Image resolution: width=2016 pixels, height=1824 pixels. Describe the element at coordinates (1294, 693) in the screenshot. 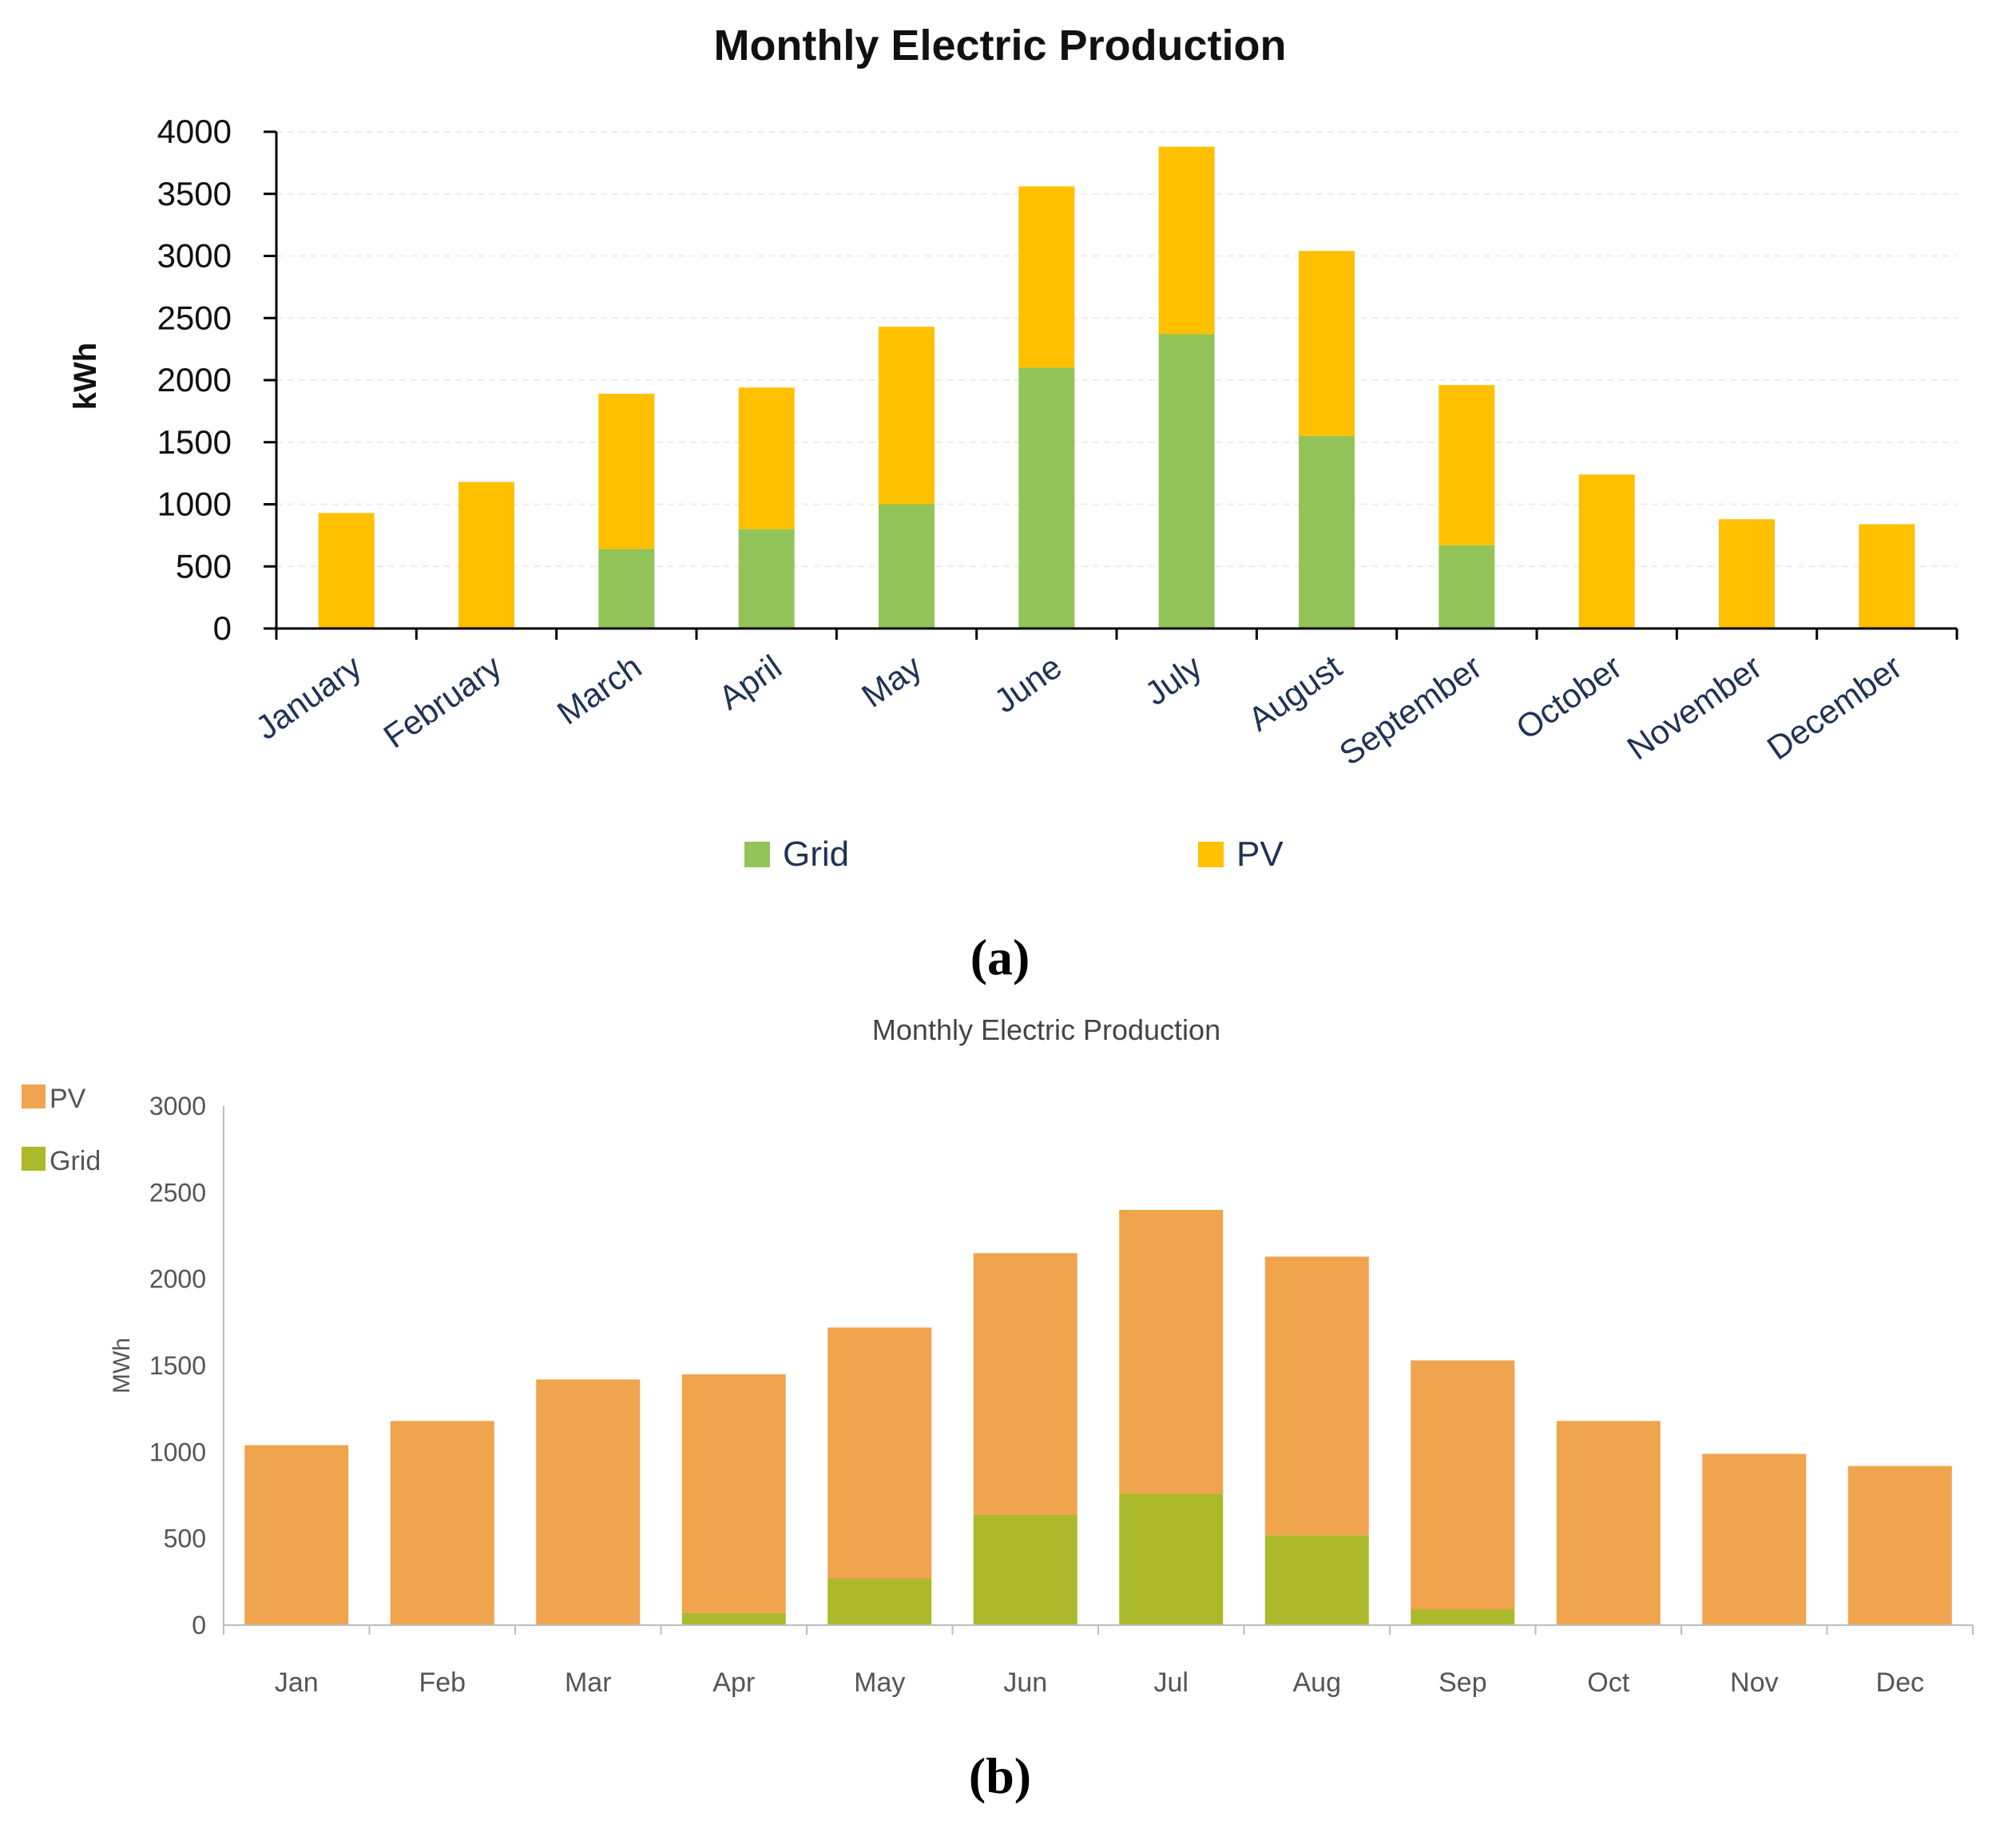

I see `x-tick-label: August` at that location.